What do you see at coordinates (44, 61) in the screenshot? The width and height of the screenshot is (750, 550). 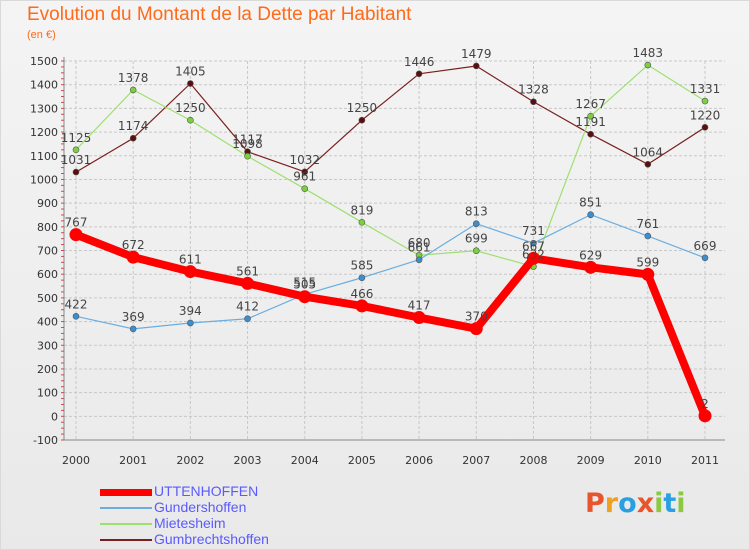 I see `y-tick-label: 1500` at bounding box center [44, 61].